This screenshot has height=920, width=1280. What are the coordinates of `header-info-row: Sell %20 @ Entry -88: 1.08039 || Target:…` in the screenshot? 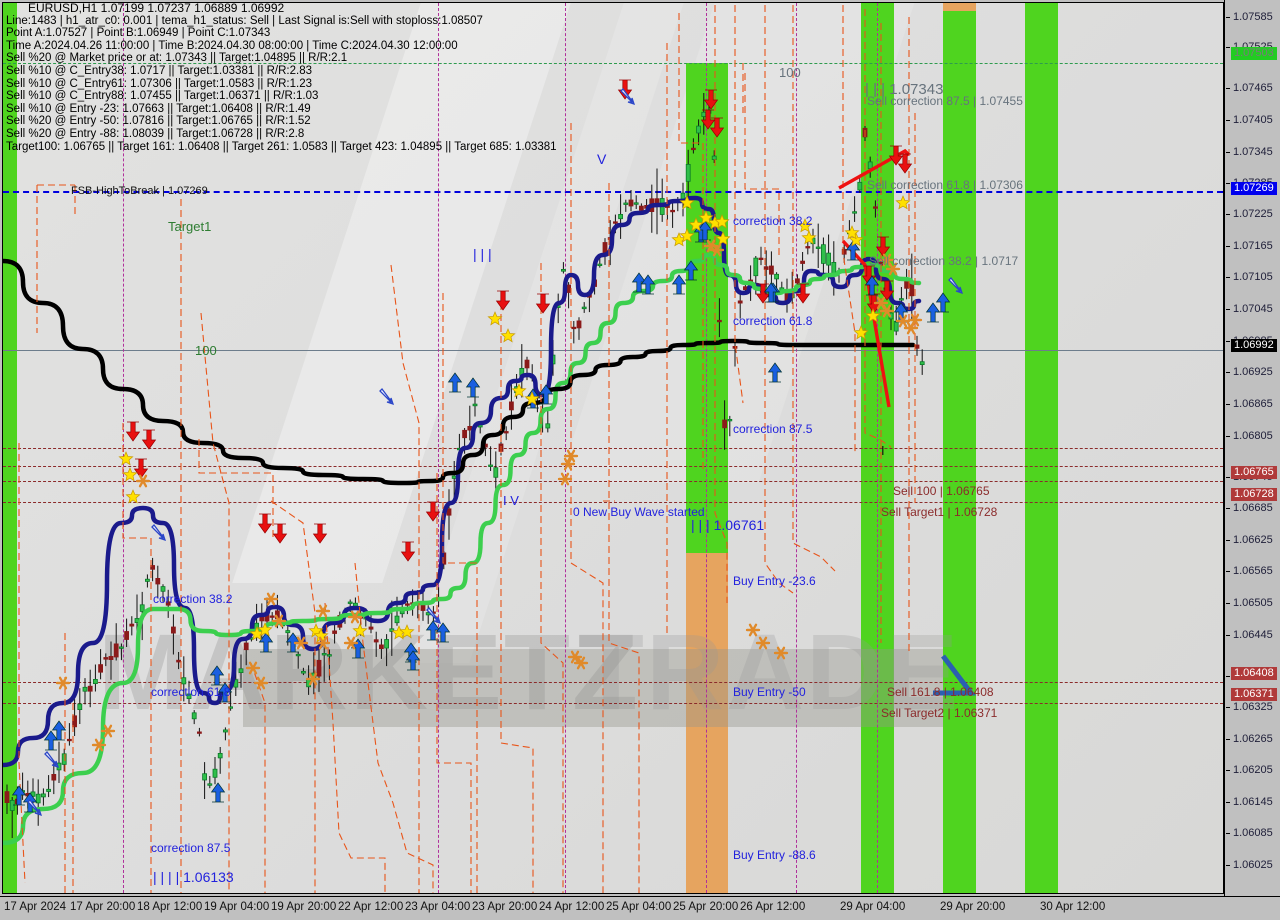 It's located at (155, 133).